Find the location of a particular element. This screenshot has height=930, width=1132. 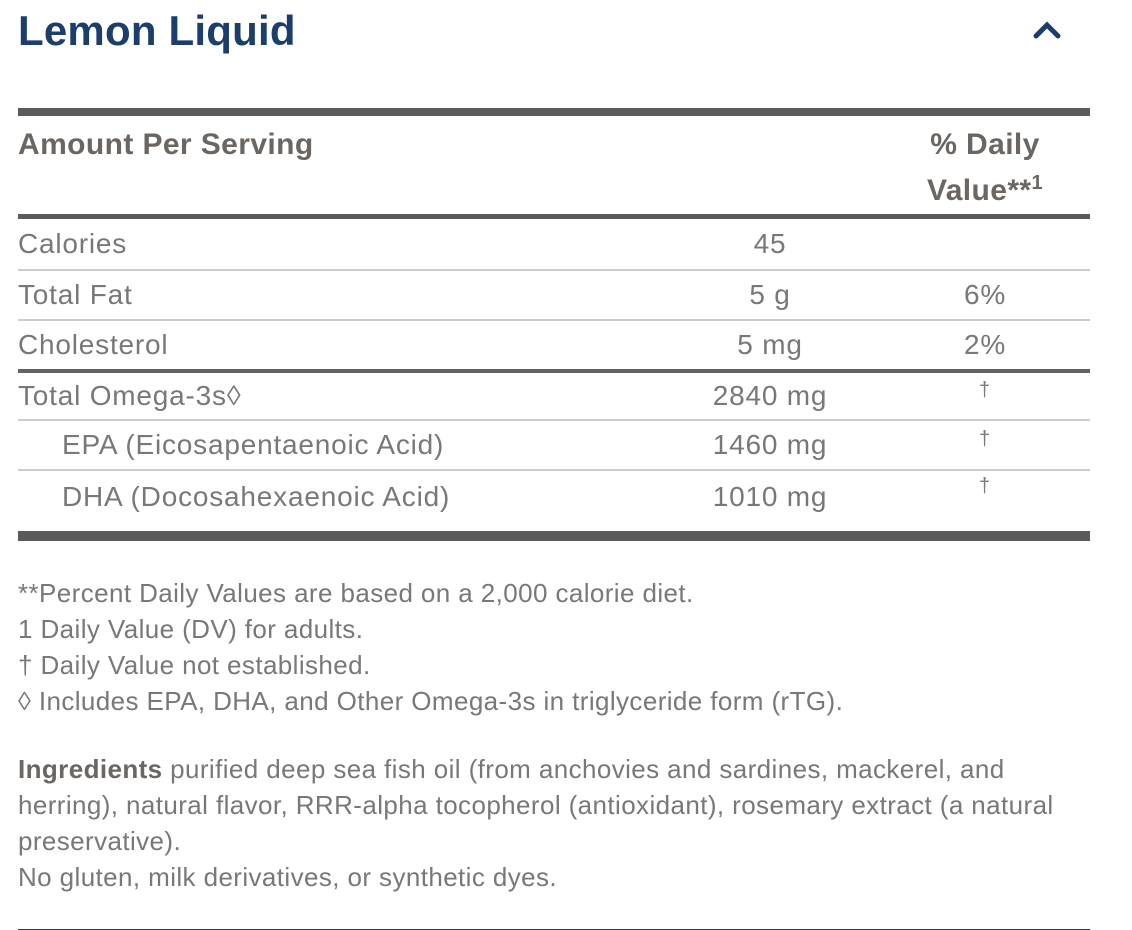

table-row: Cholesterol 5 mg 2% is located at coordinates (554, 344).